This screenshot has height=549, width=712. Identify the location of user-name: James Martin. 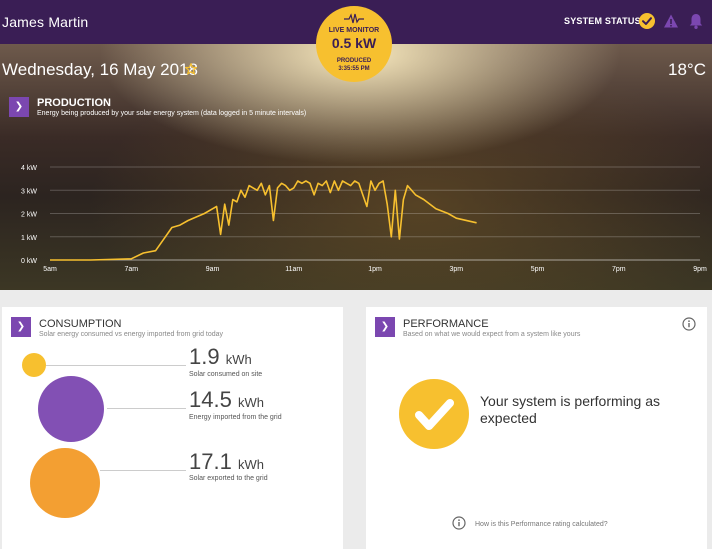
(45, 22).